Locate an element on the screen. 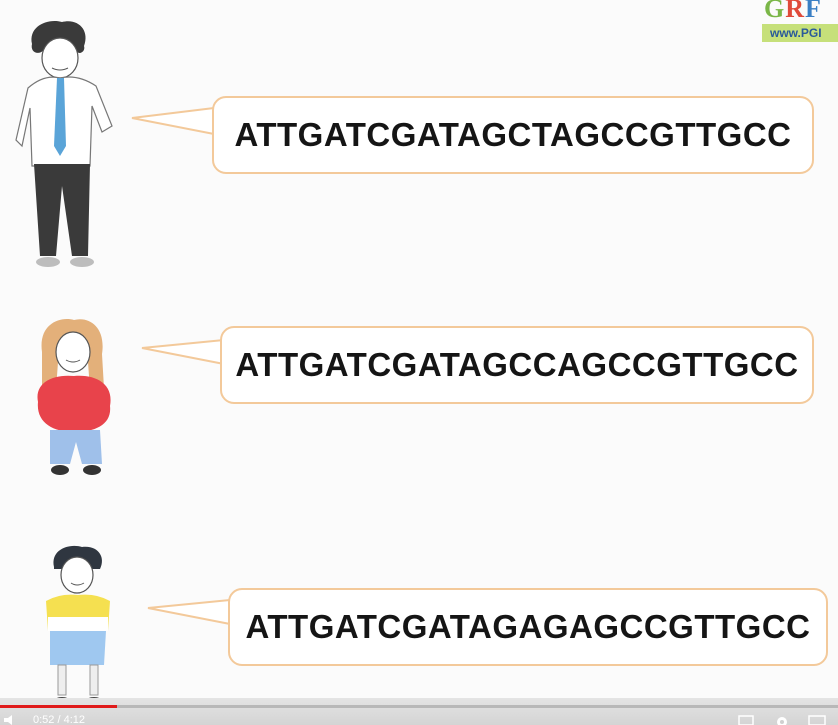 The height and width of the screenshot is (725, 838). subtitles-icon is located at coordinates (746, 720).